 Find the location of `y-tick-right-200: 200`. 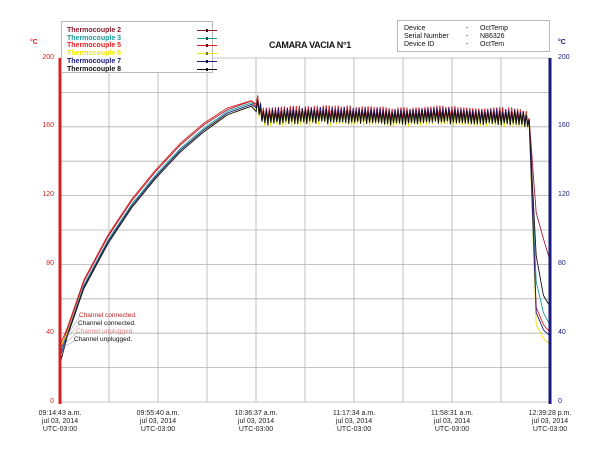

y-tick-right-200: 200 is located at coordinates (564, 57).